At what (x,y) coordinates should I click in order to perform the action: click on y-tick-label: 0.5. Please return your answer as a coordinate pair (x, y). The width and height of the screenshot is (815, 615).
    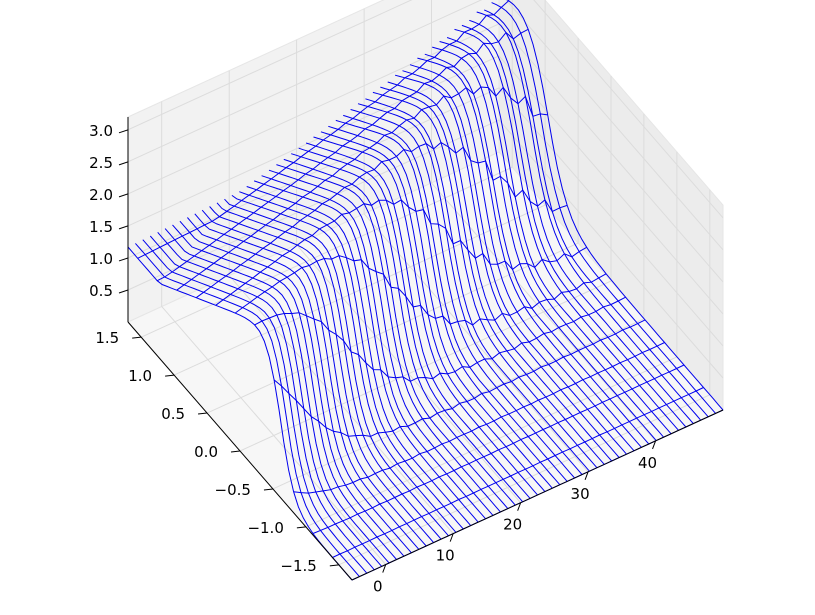
    Looking at the image, I should click on (173, 414).